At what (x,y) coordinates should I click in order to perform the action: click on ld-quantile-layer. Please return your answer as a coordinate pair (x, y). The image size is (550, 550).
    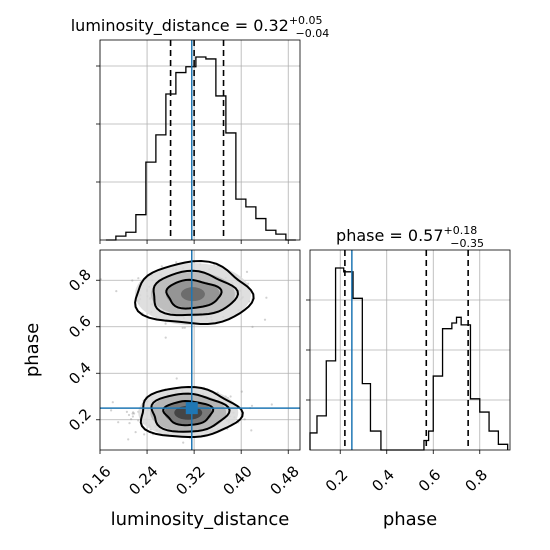
    Looking at the image, I should click on (197, 140).